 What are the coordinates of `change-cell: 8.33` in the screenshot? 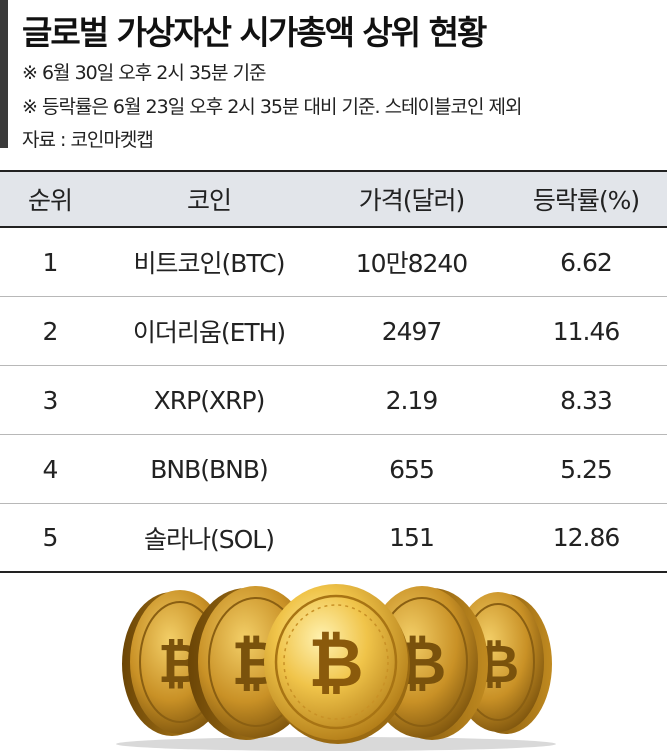 It's located at (586, 400).